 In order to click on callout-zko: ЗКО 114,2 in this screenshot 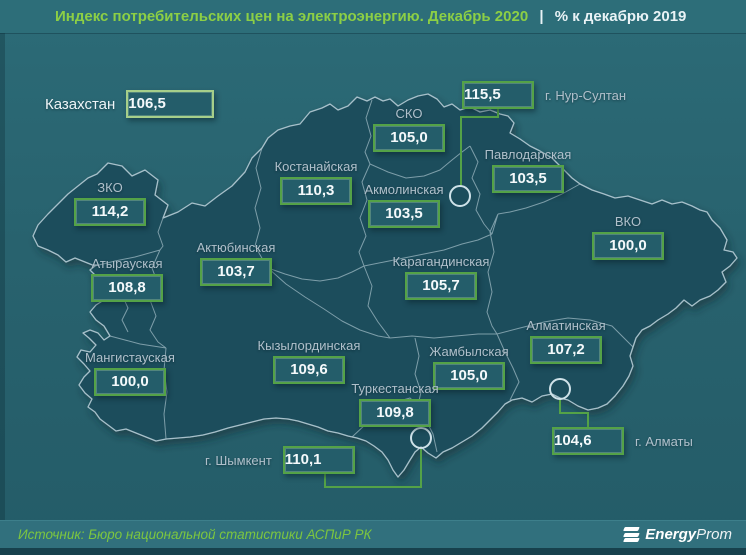, I will do `click(110, 203)`.